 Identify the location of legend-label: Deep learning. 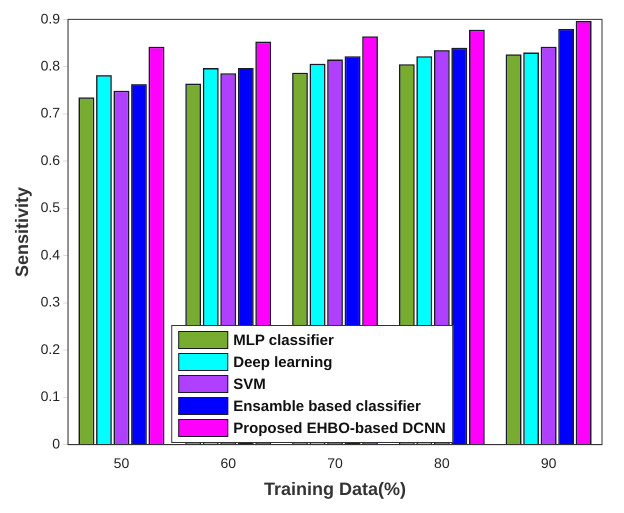
(282, 362).